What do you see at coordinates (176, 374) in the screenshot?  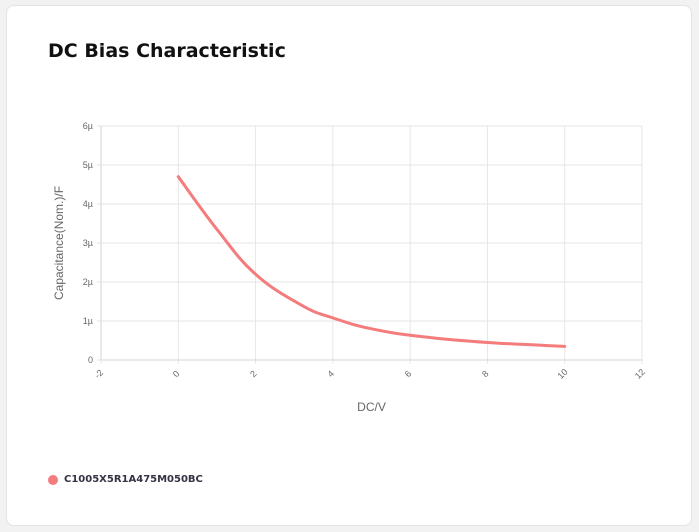 I see `x-tick-label: 0` at bounding box center [176, 374].